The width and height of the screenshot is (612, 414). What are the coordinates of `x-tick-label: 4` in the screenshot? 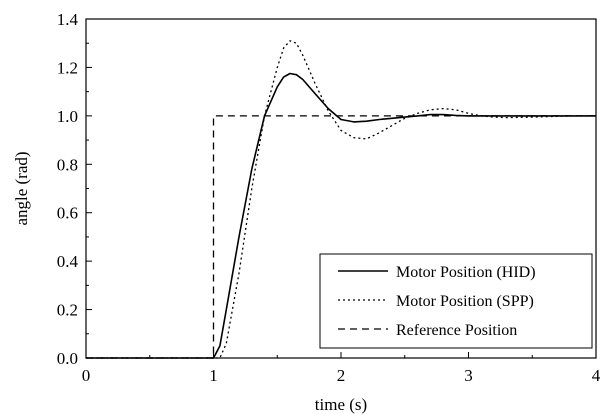 It's located at (596, 375).